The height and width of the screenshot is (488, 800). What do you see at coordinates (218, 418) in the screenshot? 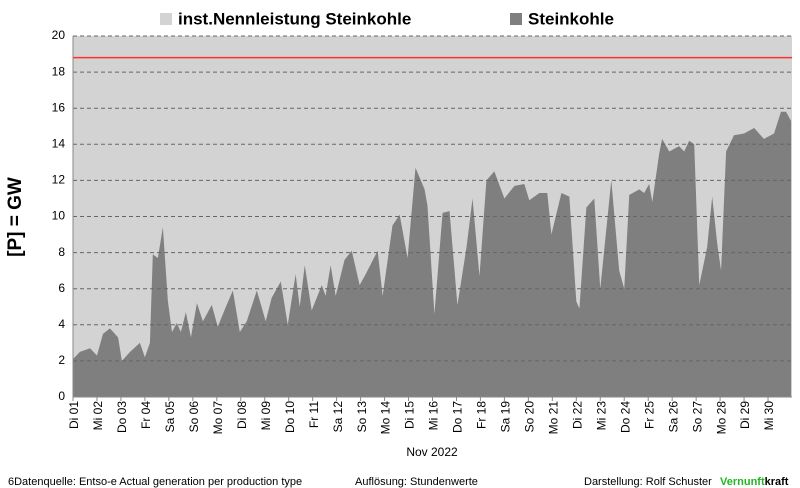
I see `x-tick-label: Mo 07` at bounding box center [218, 418].